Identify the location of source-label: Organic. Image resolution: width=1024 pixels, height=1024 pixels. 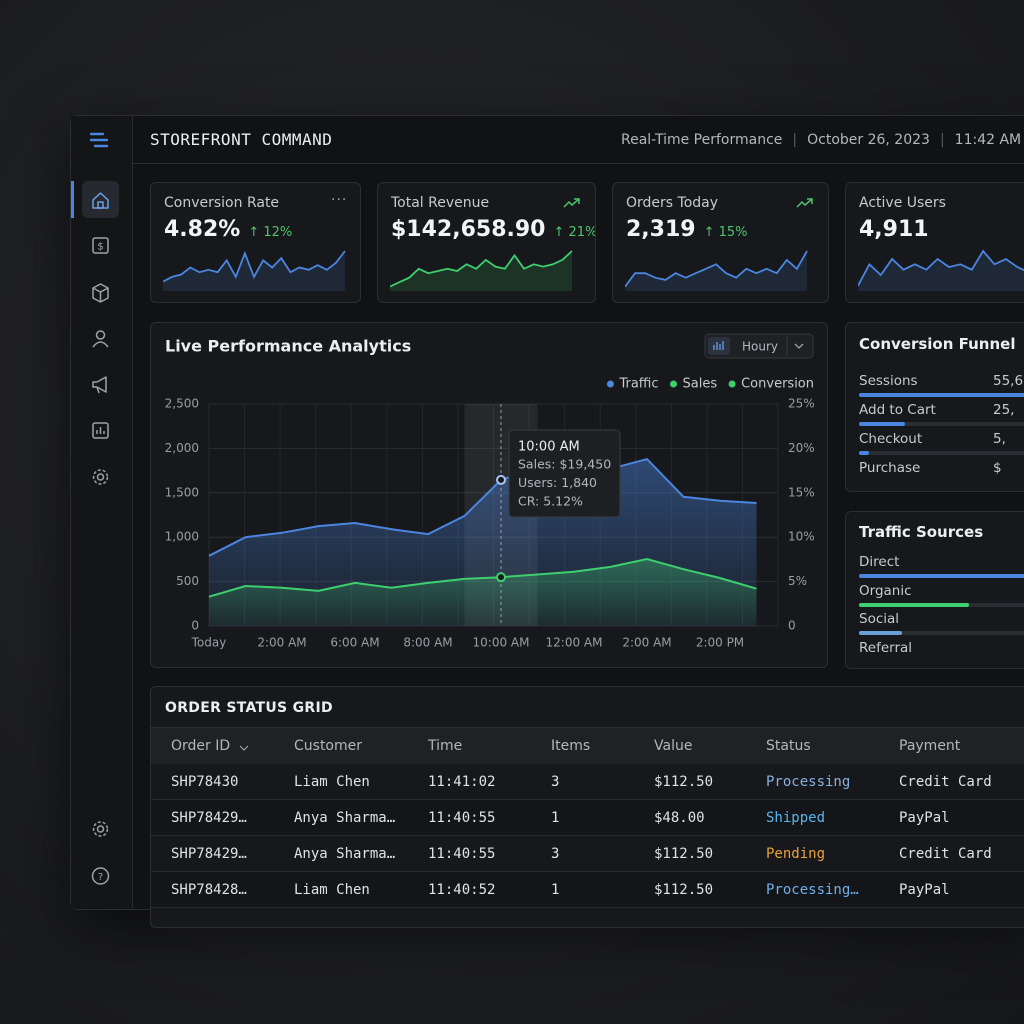
(885, 590).